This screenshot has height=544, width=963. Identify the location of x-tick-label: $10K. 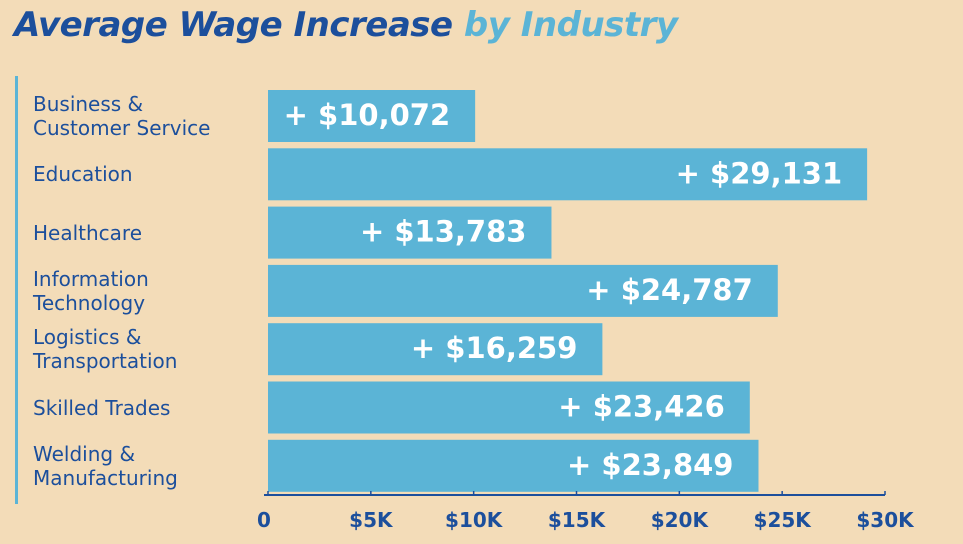
(474, 520).